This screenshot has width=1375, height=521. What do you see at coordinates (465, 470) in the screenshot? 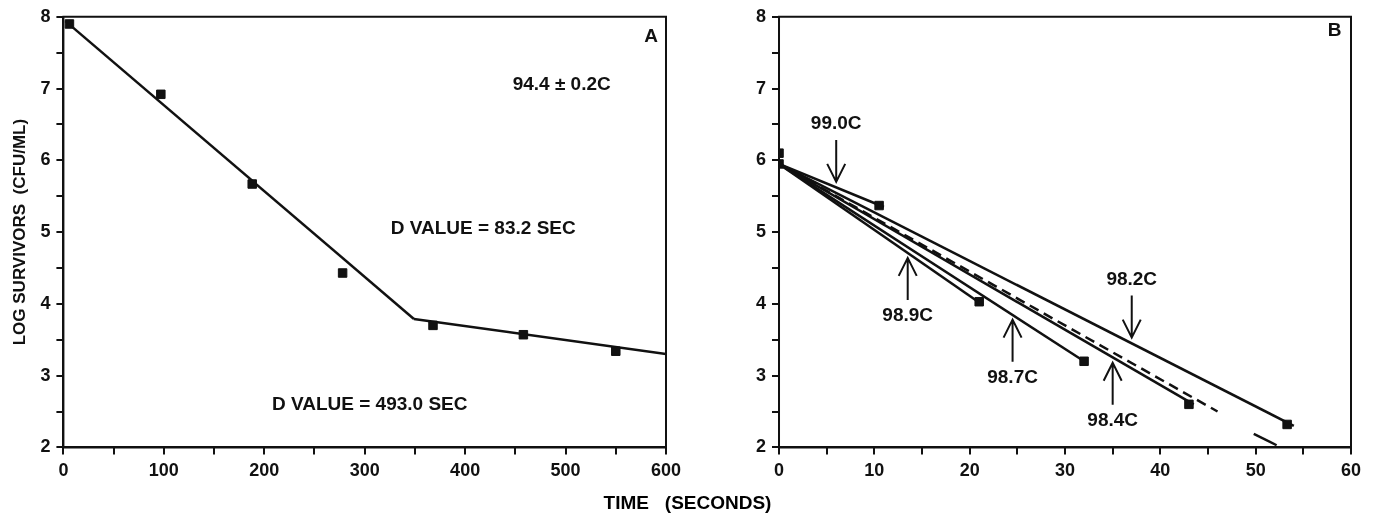
I see `x-tick-label: 400` at bounding box center [465, 470].